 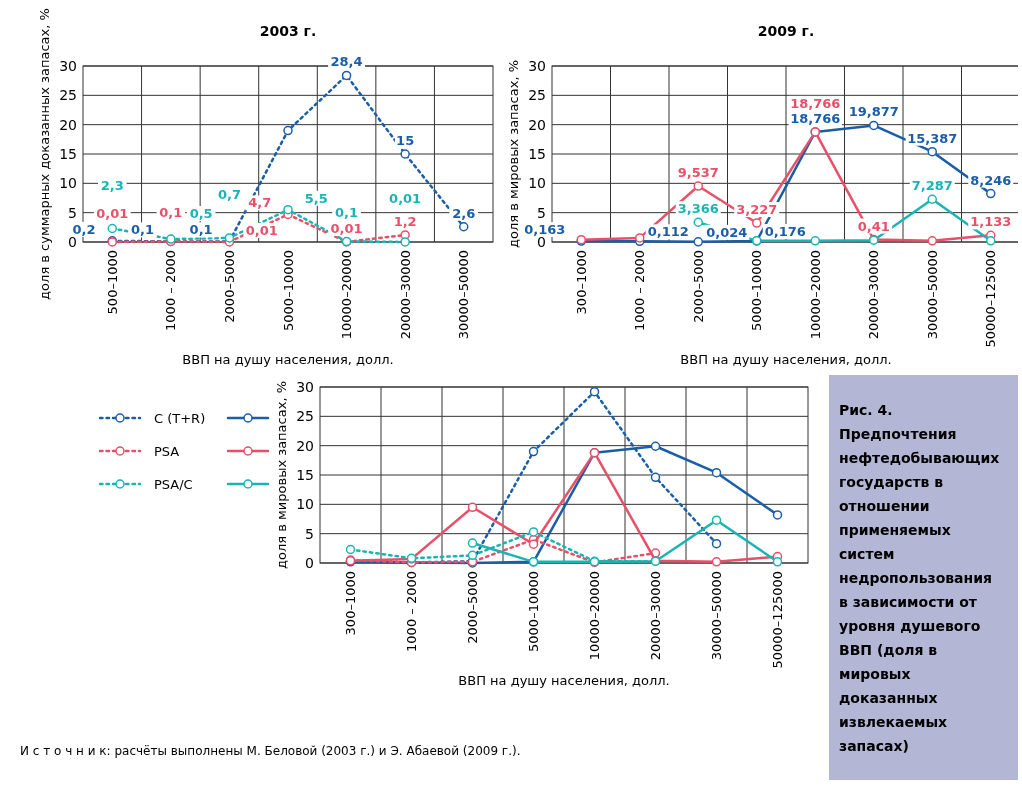 I want to click on data-label: 0,176, so click(x=785, y=231).